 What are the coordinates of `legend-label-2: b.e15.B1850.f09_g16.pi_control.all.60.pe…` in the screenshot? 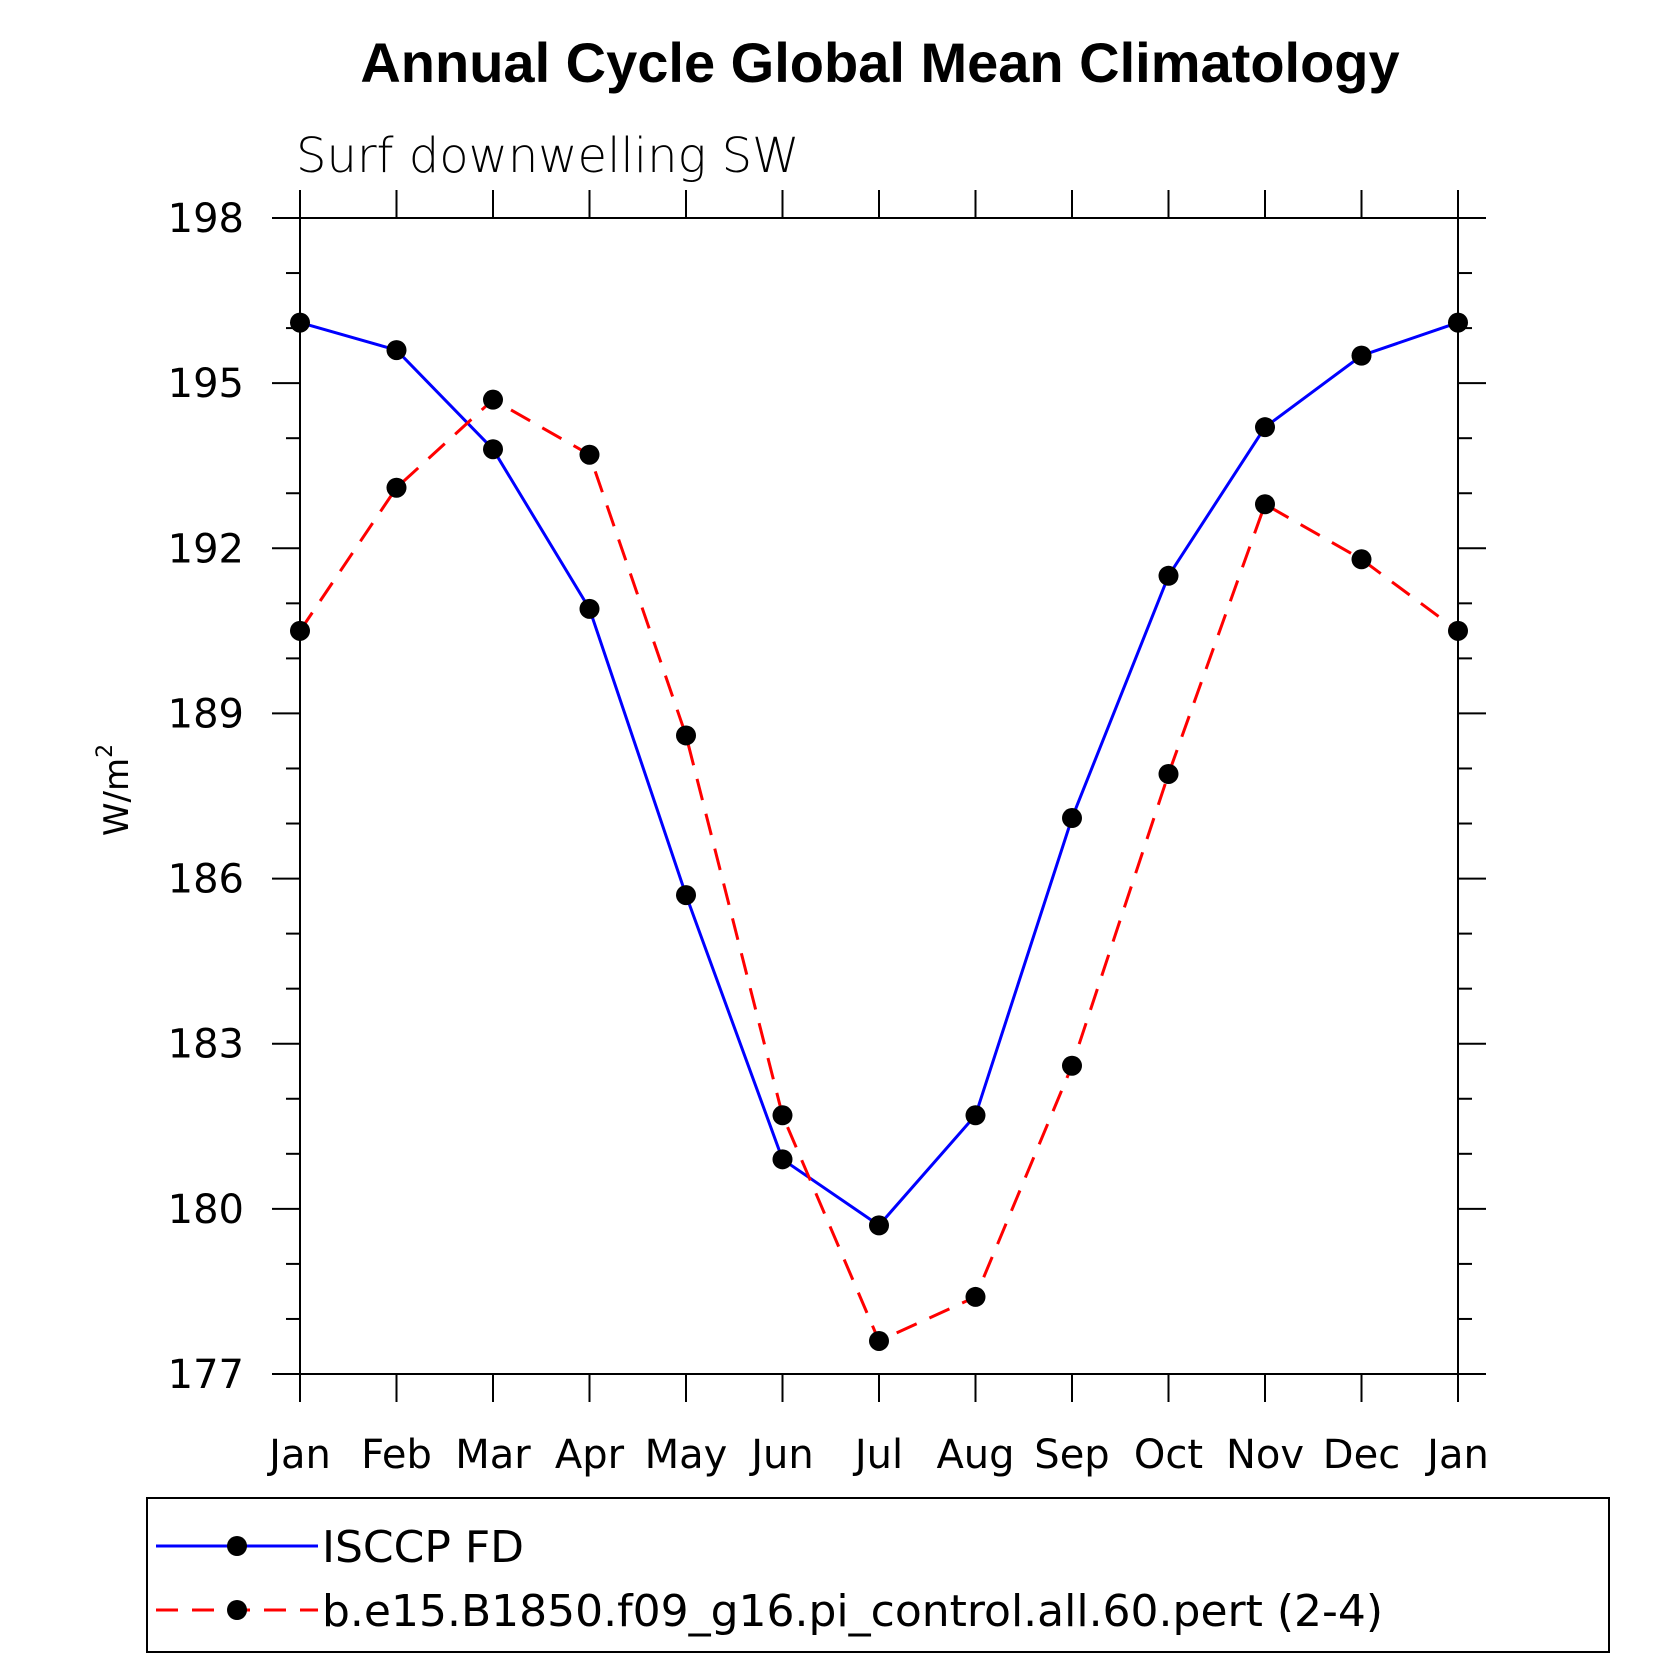 It's located at (852, 1611).